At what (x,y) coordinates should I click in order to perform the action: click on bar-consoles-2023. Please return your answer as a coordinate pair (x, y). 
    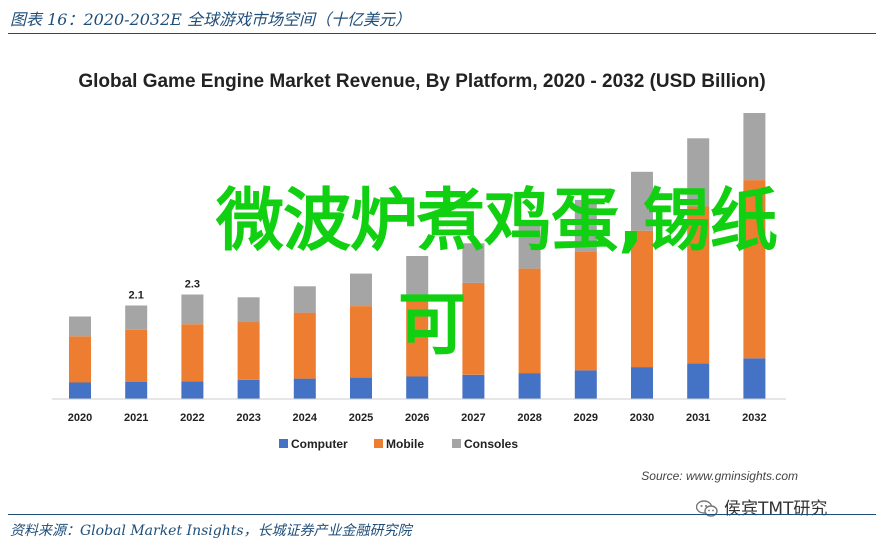
    Looking at the image, I should click on (248, 310).